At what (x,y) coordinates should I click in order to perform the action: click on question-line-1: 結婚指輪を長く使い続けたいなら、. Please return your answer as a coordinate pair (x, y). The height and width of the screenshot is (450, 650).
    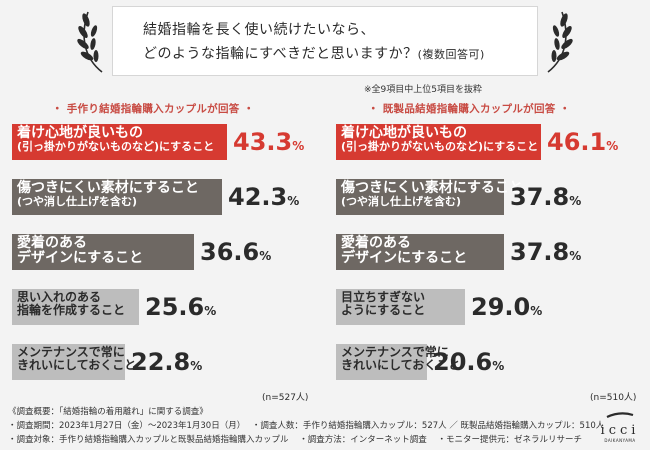
    Looking at the image, I should click on (259, 30).